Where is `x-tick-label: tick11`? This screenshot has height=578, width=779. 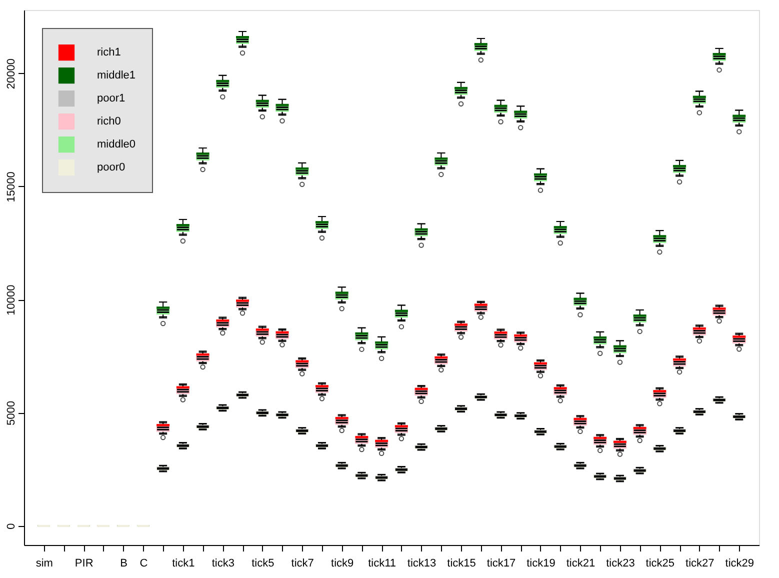 x-tick-label: tick11 is located at coordinates (382, 564).